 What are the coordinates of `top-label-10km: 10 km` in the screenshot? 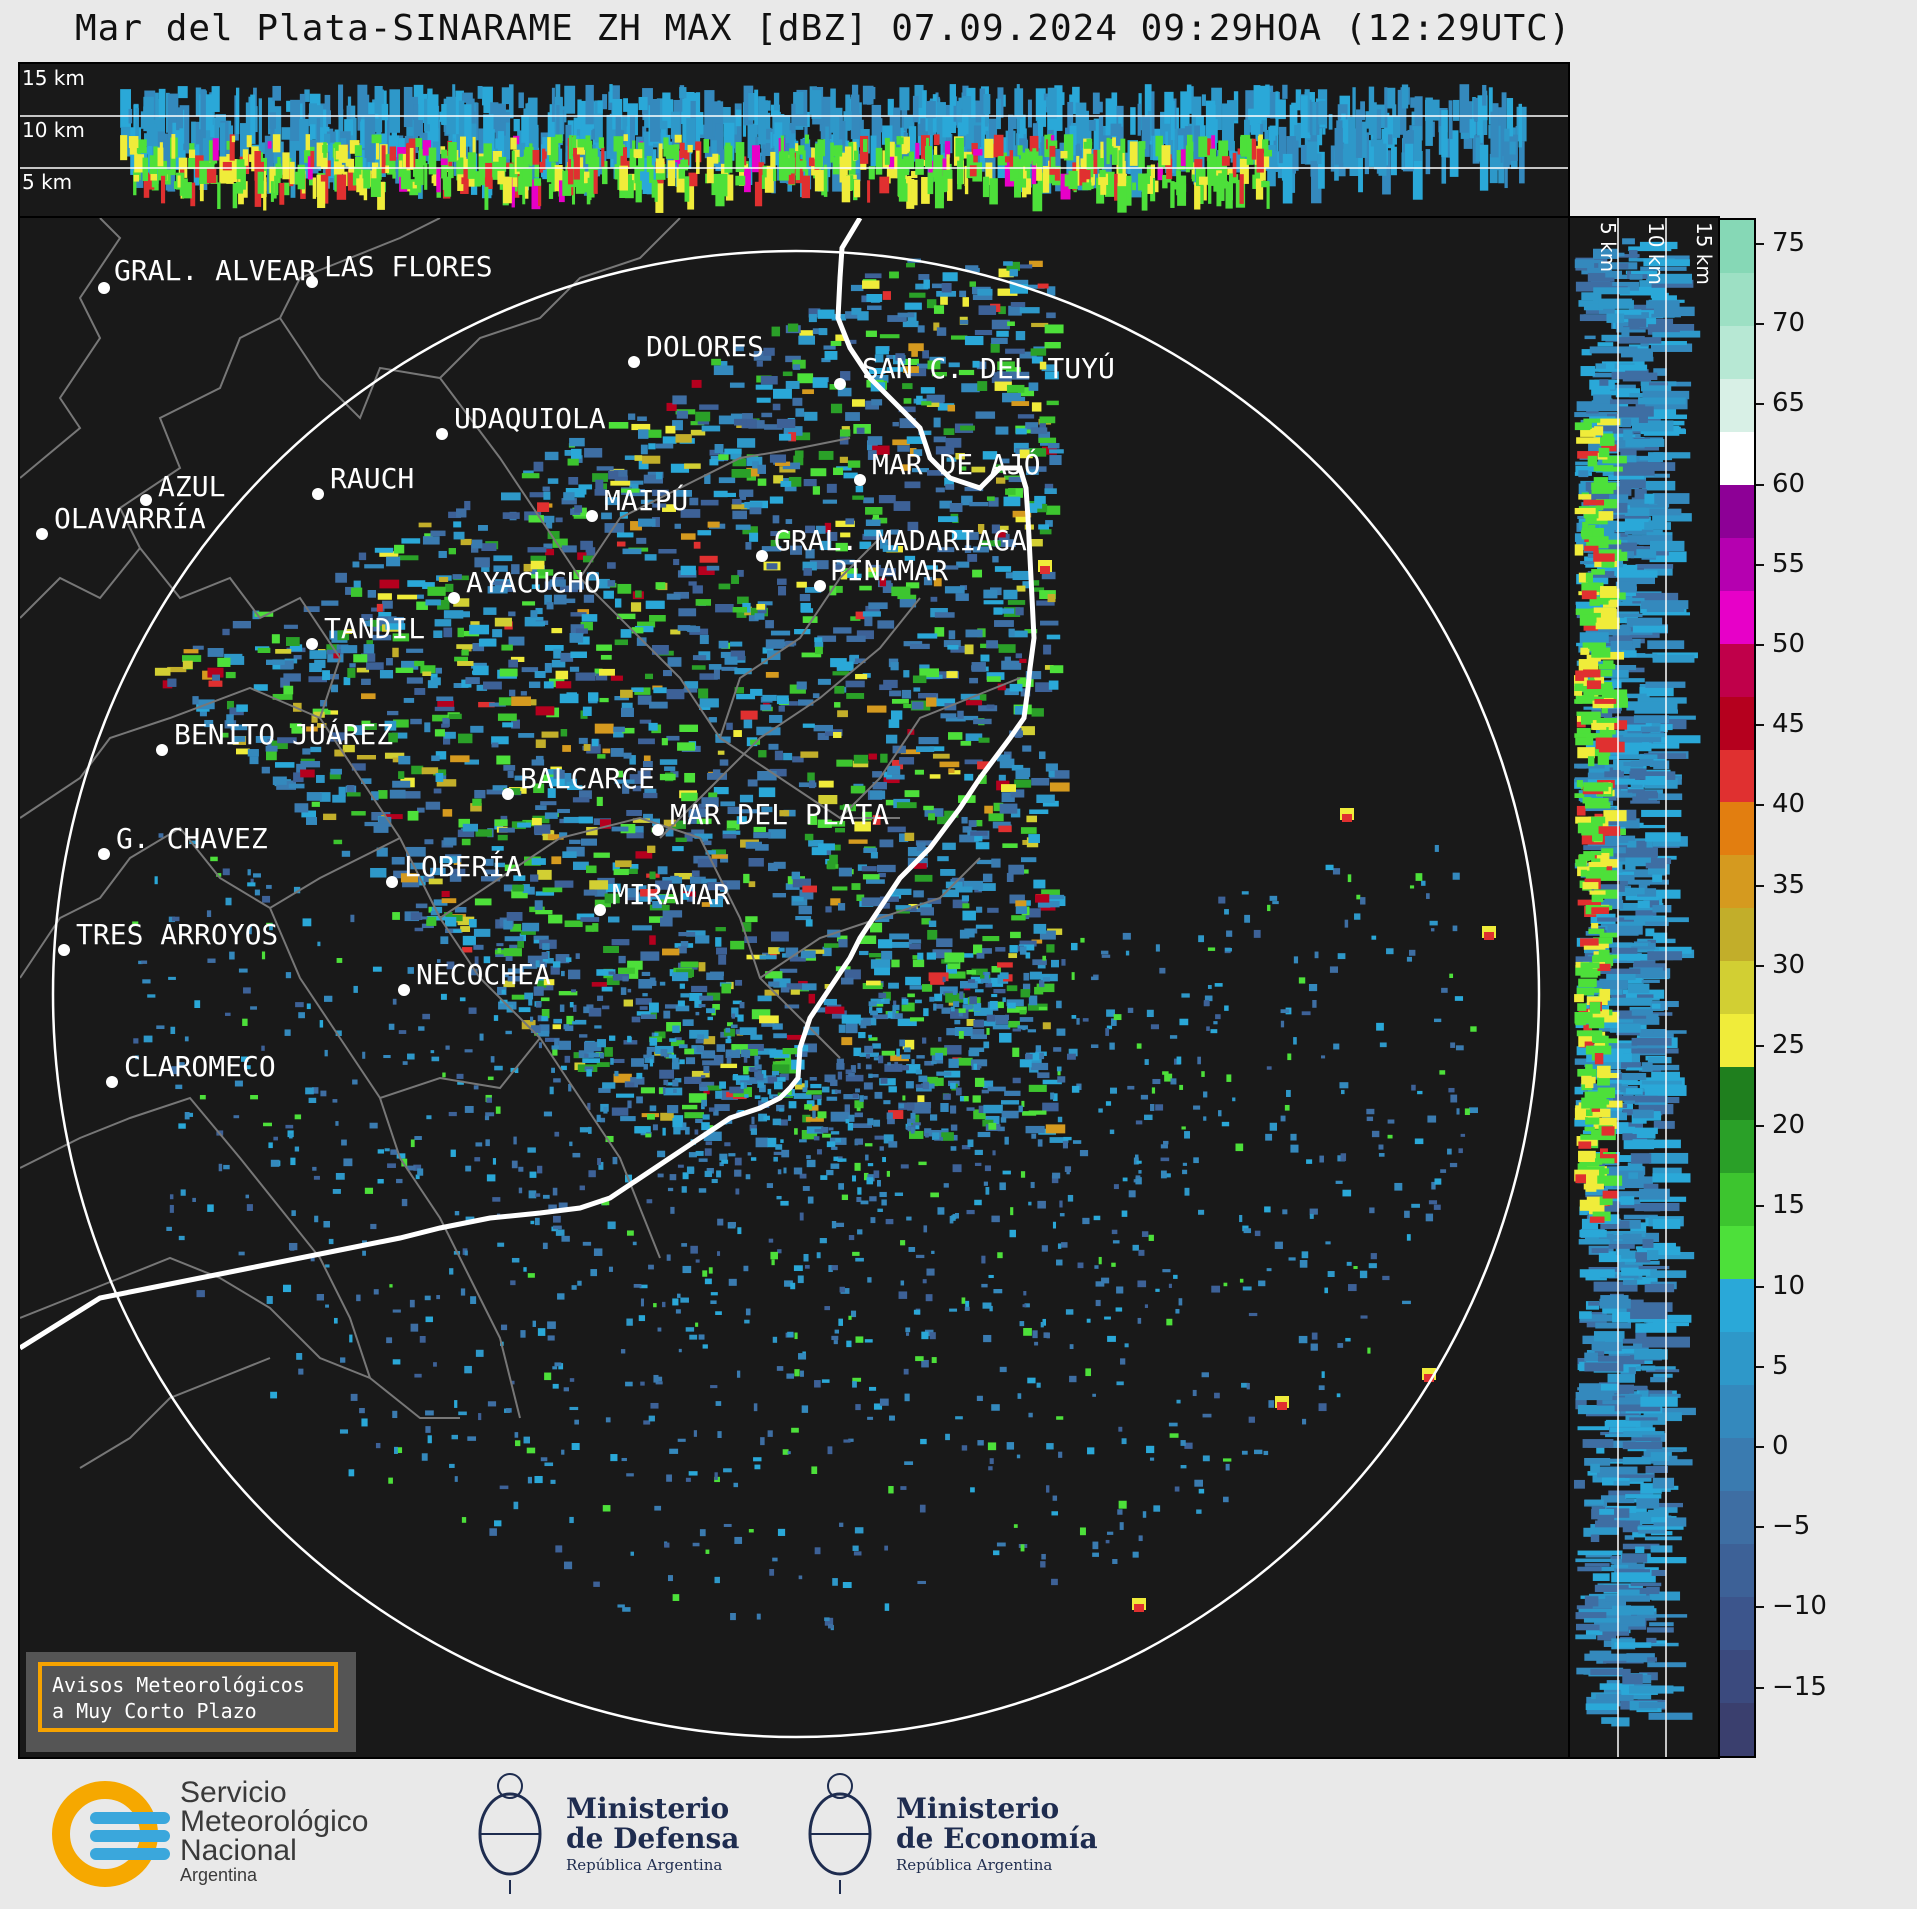 It's located at (53, 130).